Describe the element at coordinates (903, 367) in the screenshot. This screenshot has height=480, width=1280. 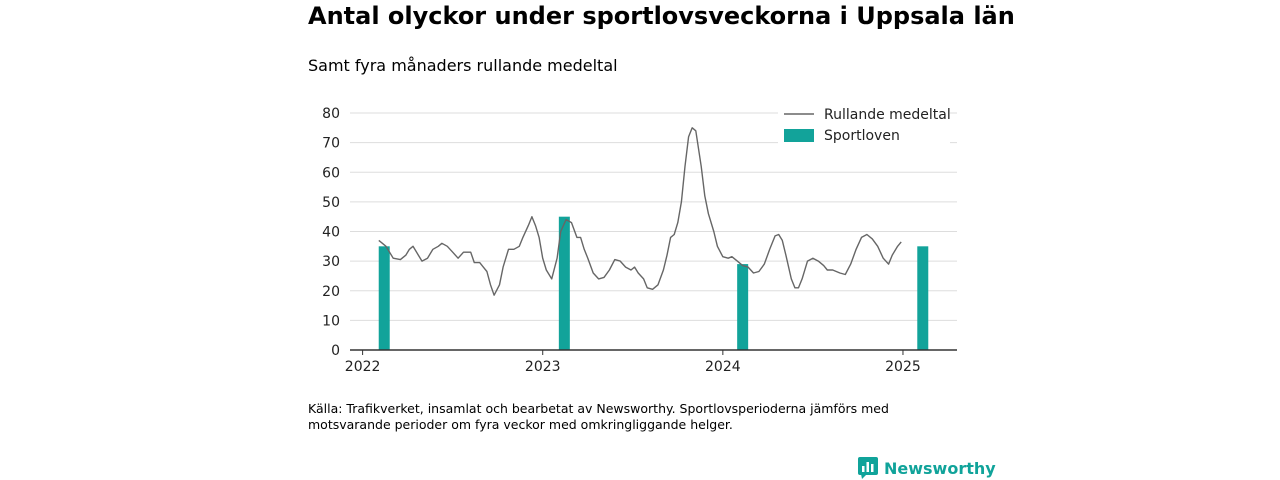
I see `x-tick-label: 2025` at that location.